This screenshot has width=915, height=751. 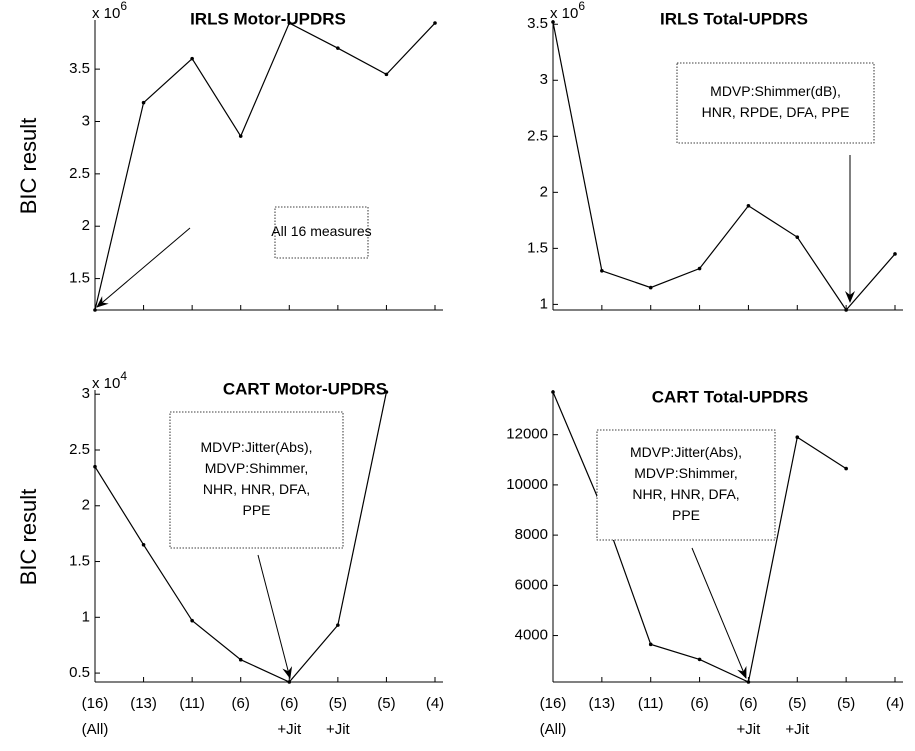 What do you see at coordinates (776, 112) in the screenshot?
I see `annotation-text: HNR, RPDE, DFA, PPE` at bounding box center [776, 112].